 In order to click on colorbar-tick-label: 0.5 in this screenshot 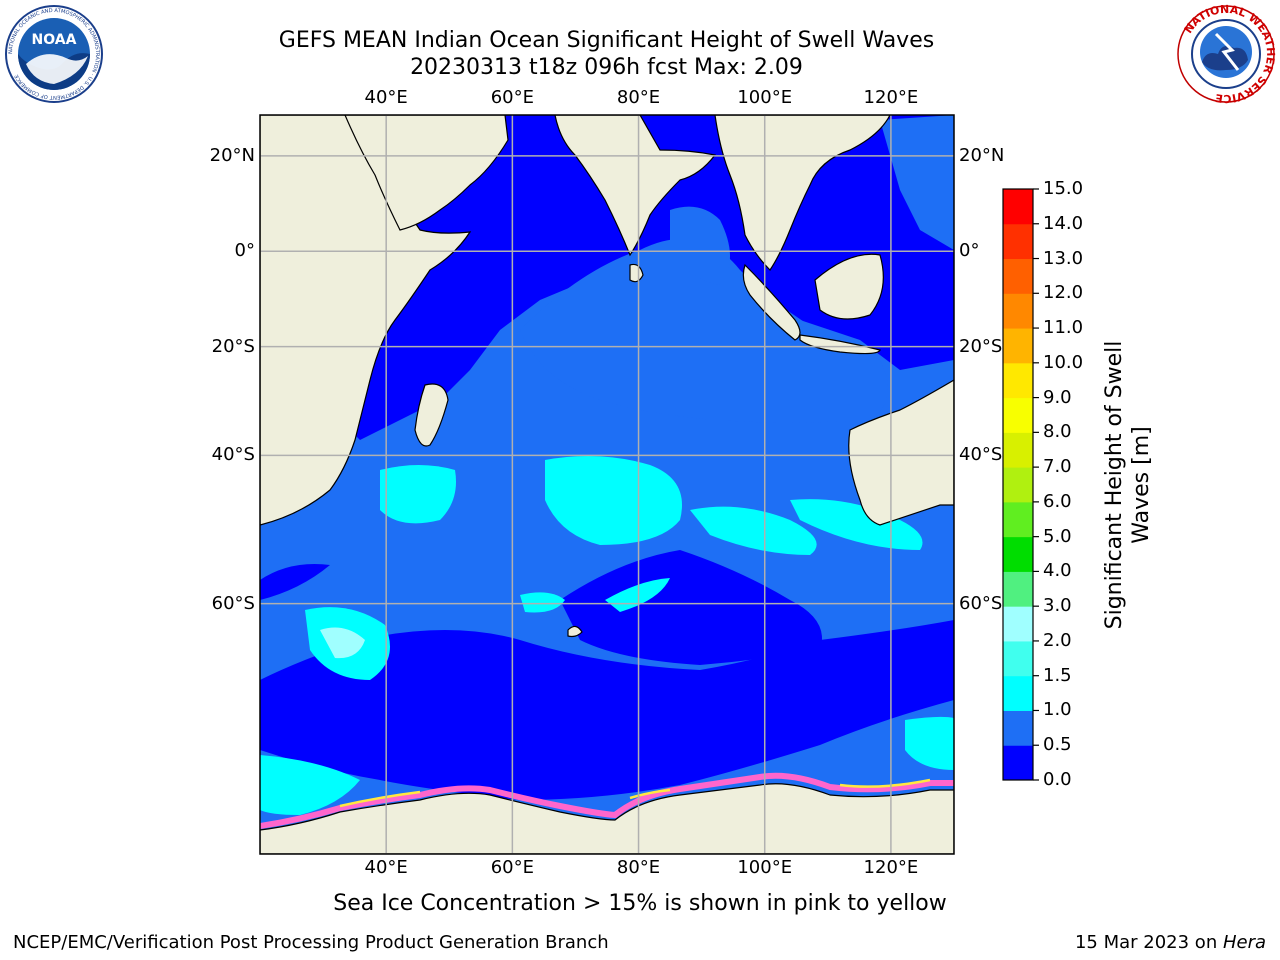, I will do `click(1057, 745)`.